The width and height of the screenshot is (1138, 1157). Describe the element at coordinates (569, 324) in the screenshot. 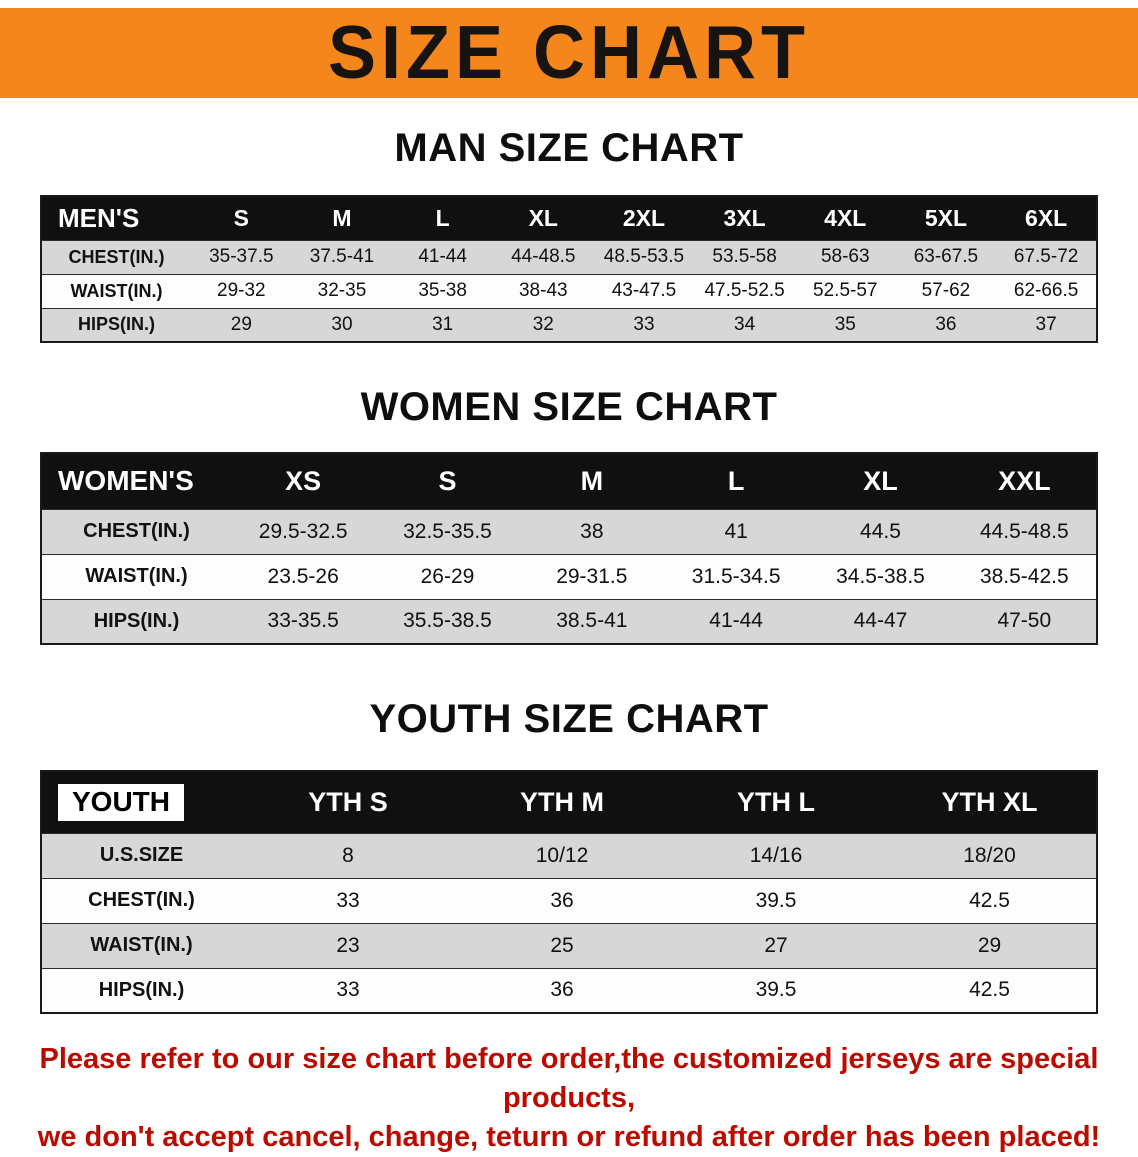

I see `table-row: HIPS(IN.) 29 30 31 32 33 34 35 36 37` at that location.